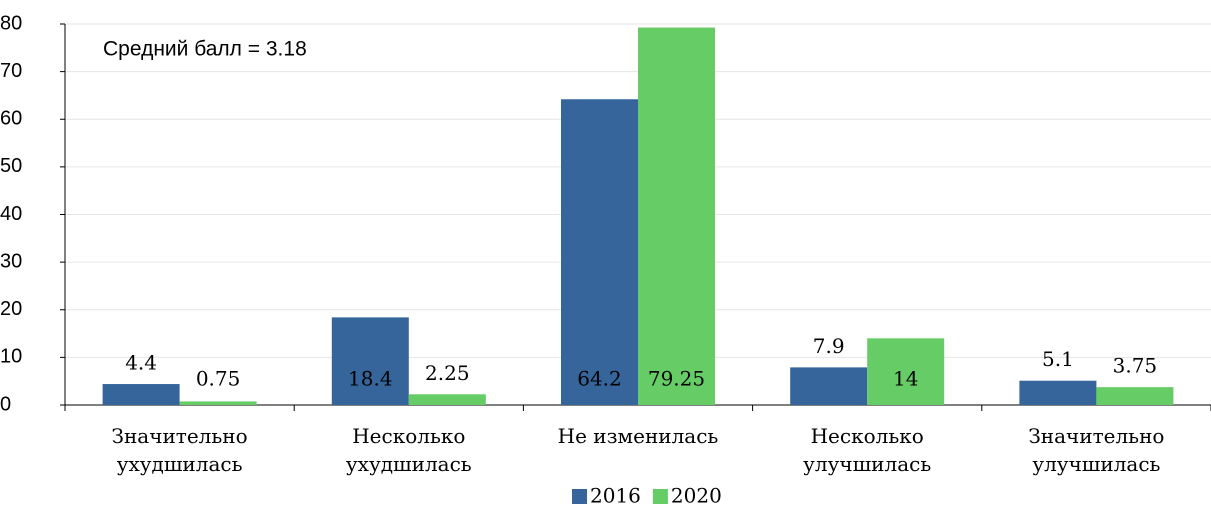 Image resolution: width=1211 pixels, height=506 pixels. Describe the element at coordinates (205, 49) in the screenshot. I see `annotation: Средний балл = 3.18` at that location.